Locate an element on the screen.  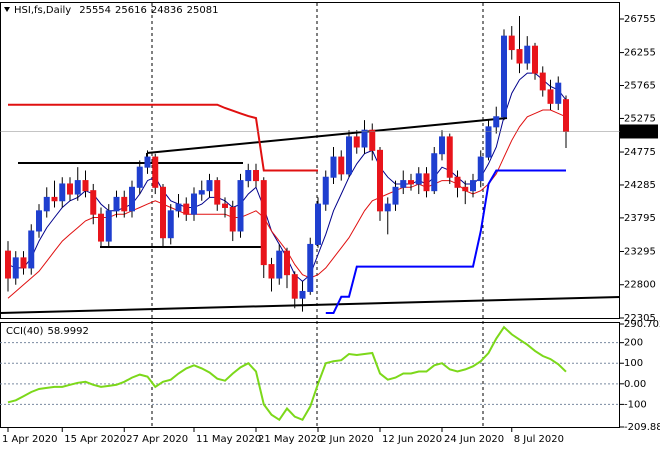
x-tick-label: 21 May 2020 is located at coordinates (290, 439).